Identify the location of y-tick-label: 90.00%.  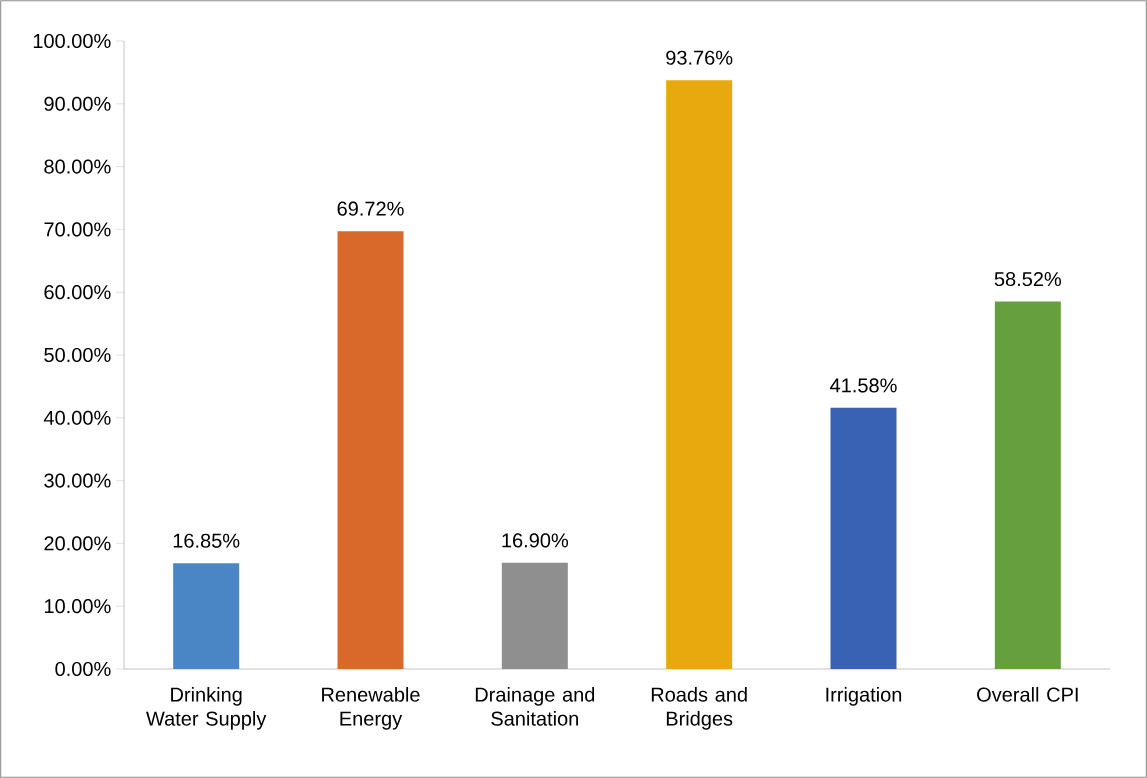
(77, 103).